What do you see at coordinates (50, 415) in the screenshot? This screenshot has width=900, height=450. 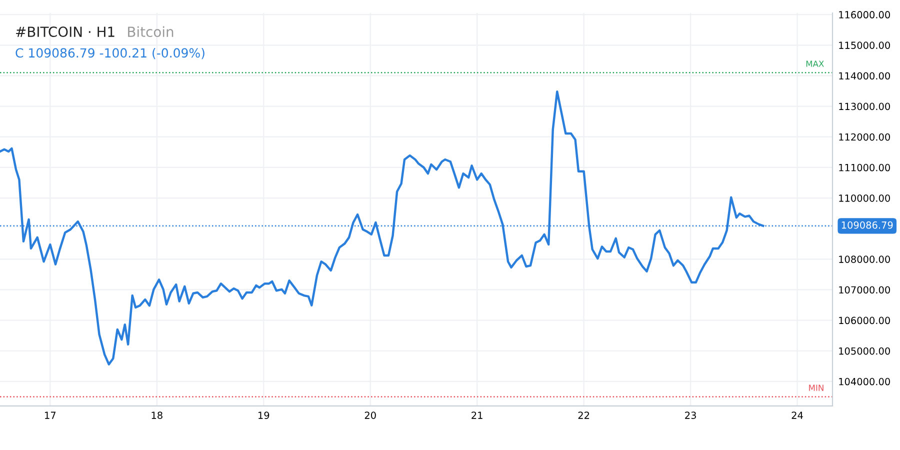 I see `x-tick-label: 17` at bounding box center [50, 415].